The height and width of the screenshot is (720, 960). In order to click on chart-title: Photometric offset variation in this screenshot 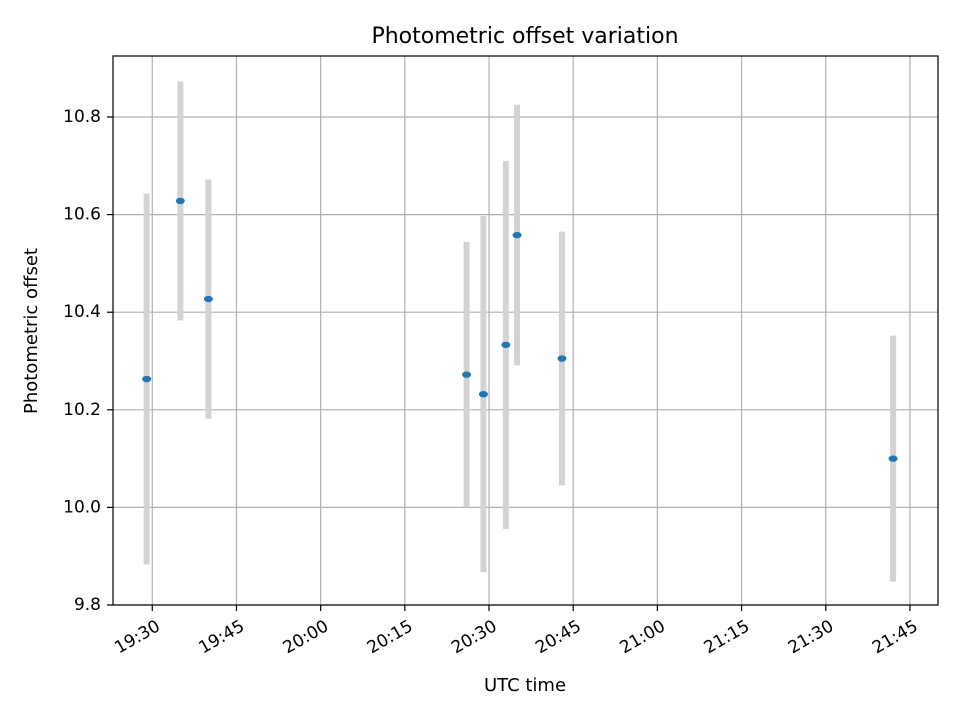, I will do `click(524, 36)`.